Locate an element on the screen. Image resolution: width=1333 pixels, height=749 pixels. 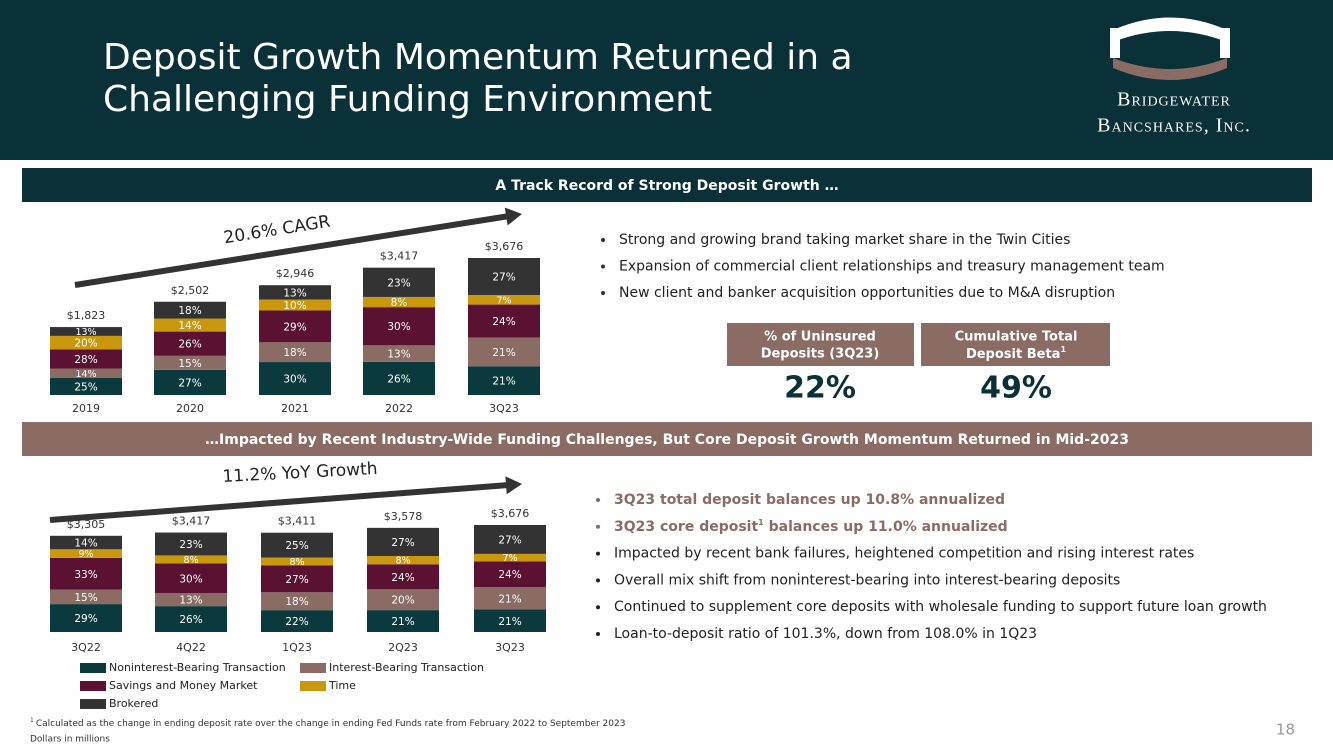
legend-label: Brokered is located at coordinates (133, 703).